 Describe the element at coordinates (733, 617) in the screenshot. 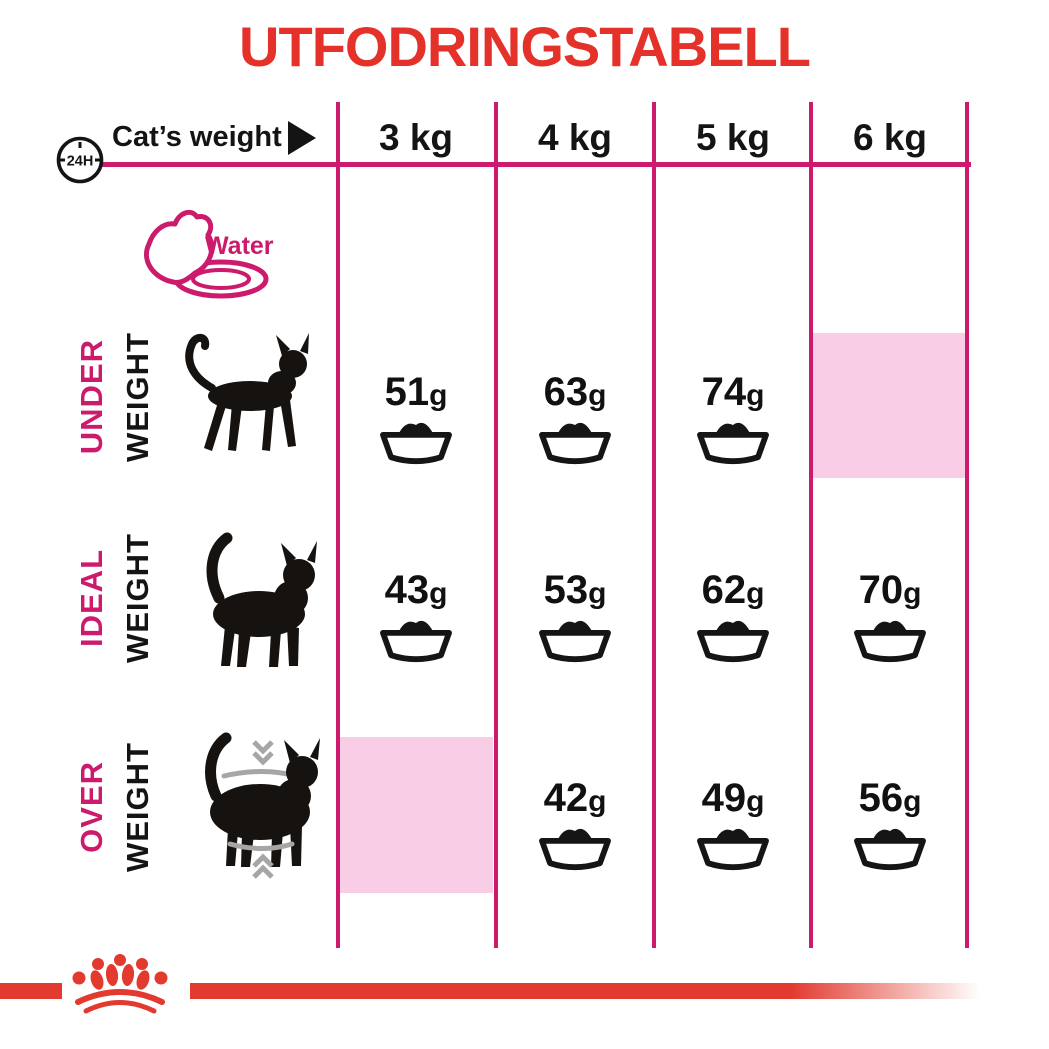

I see `feeding-value-ideal-5kg: 62g` at that location.